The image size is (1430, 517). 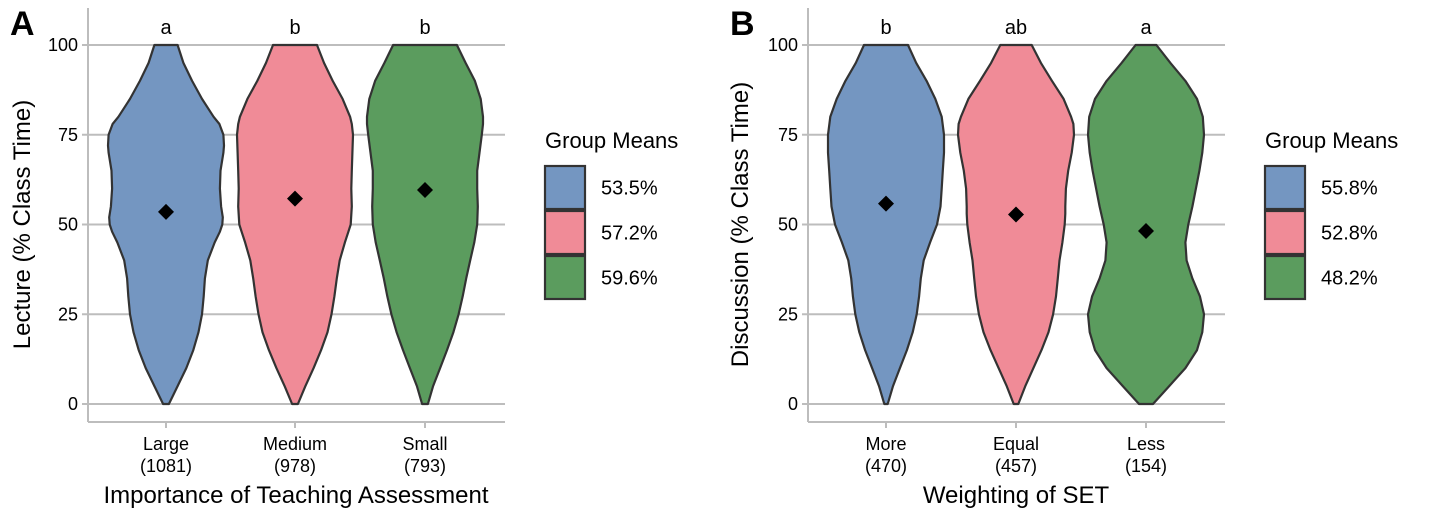 I want to click on mean-marker-more, so click(x=886, y=203).